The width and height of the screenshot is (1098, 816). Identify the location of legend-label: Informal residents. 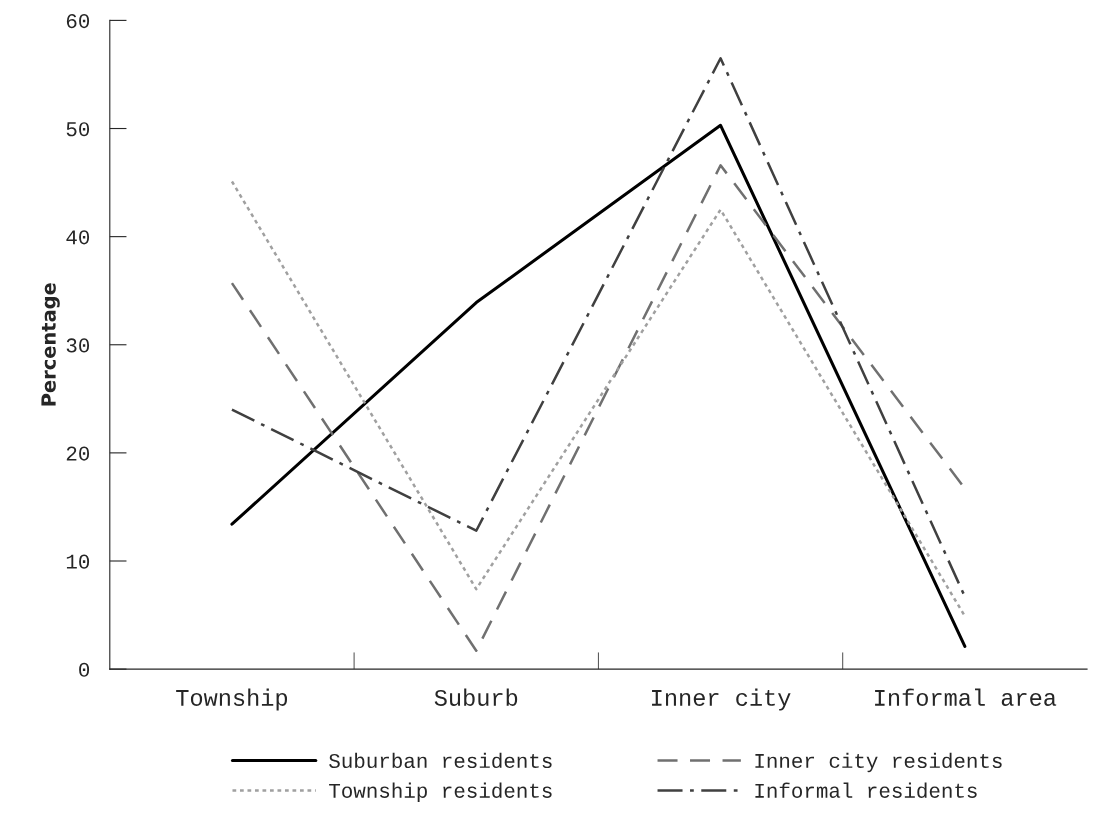
(866, 790).